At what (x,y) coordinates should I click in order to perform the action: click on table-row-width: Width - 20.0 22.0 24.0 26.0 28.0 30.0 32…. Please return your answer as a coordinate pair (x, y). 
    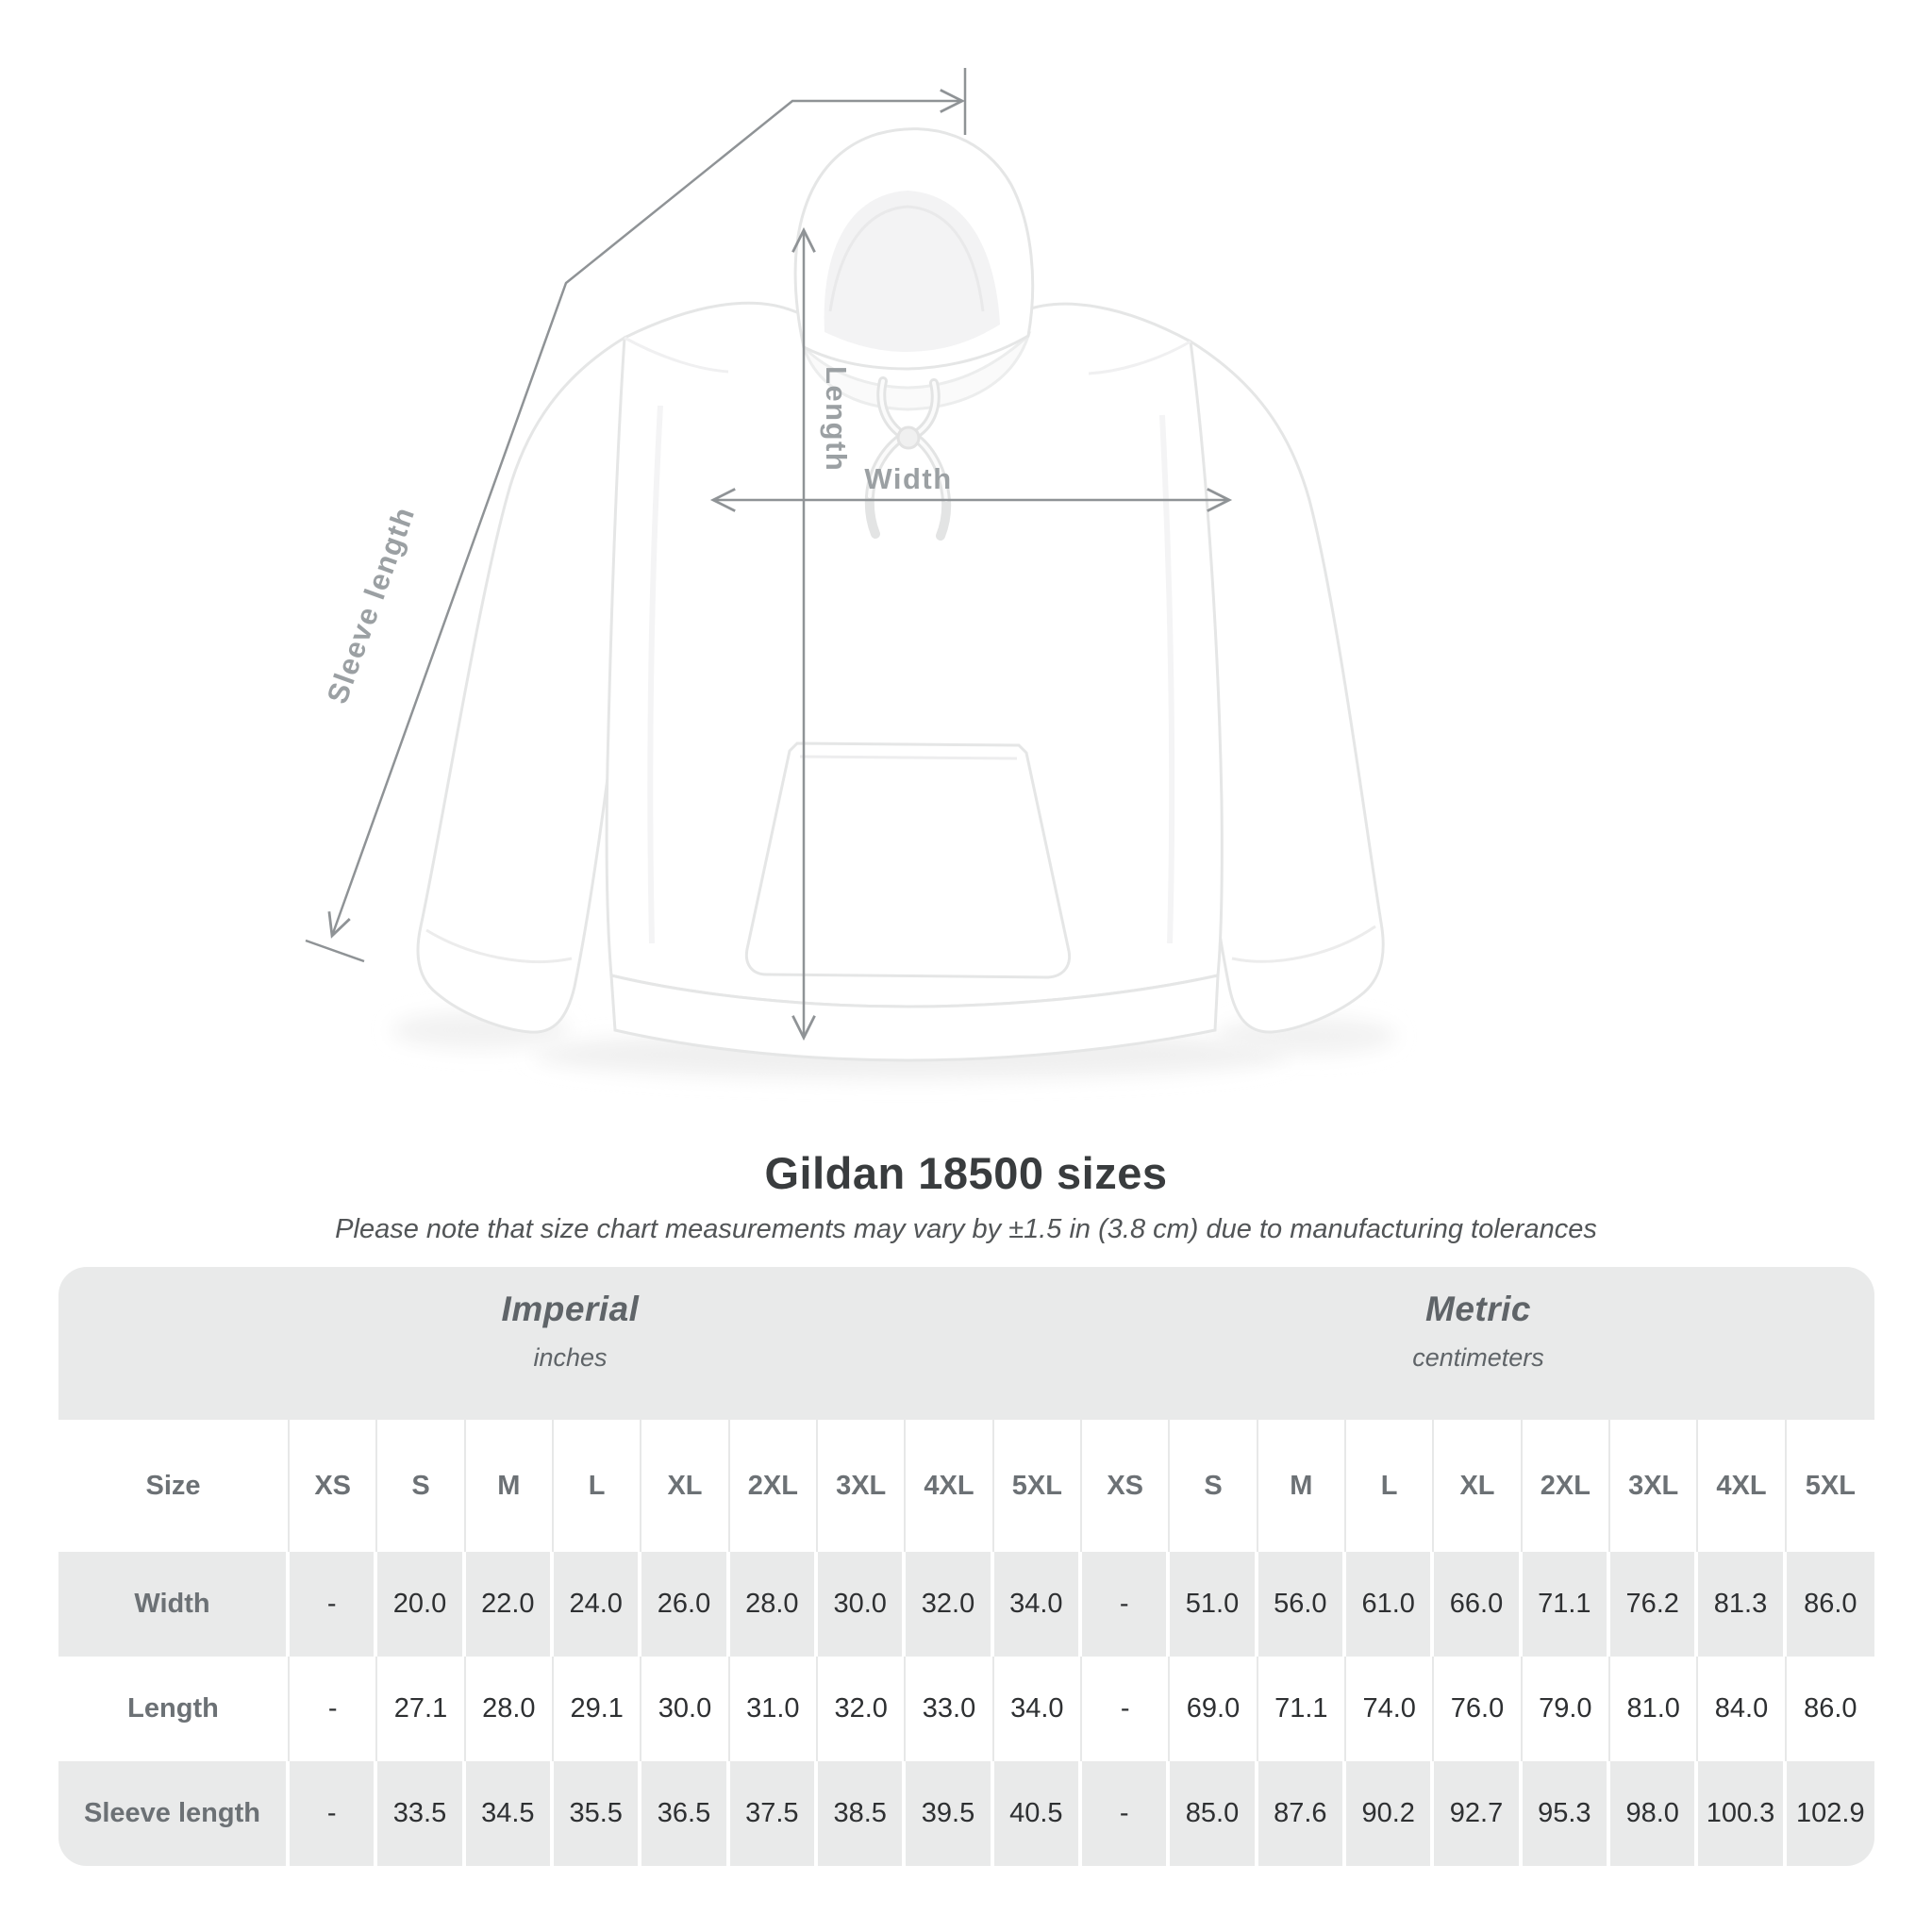
    Looking at the image, I should click on (966, 1604).